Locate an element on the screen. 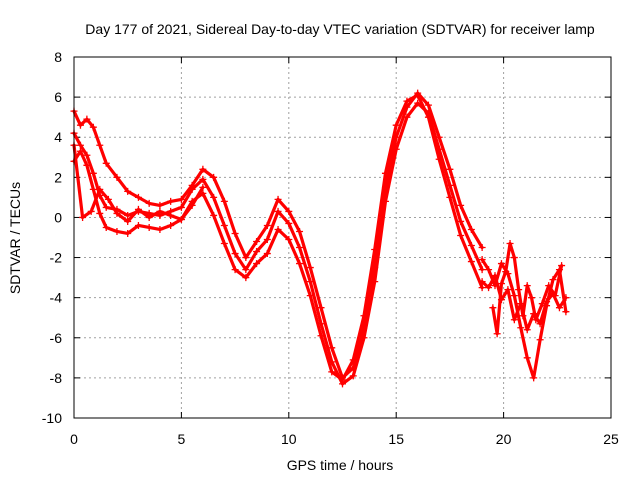  y-tick-label: -6 is located at coordinates (56, 338).